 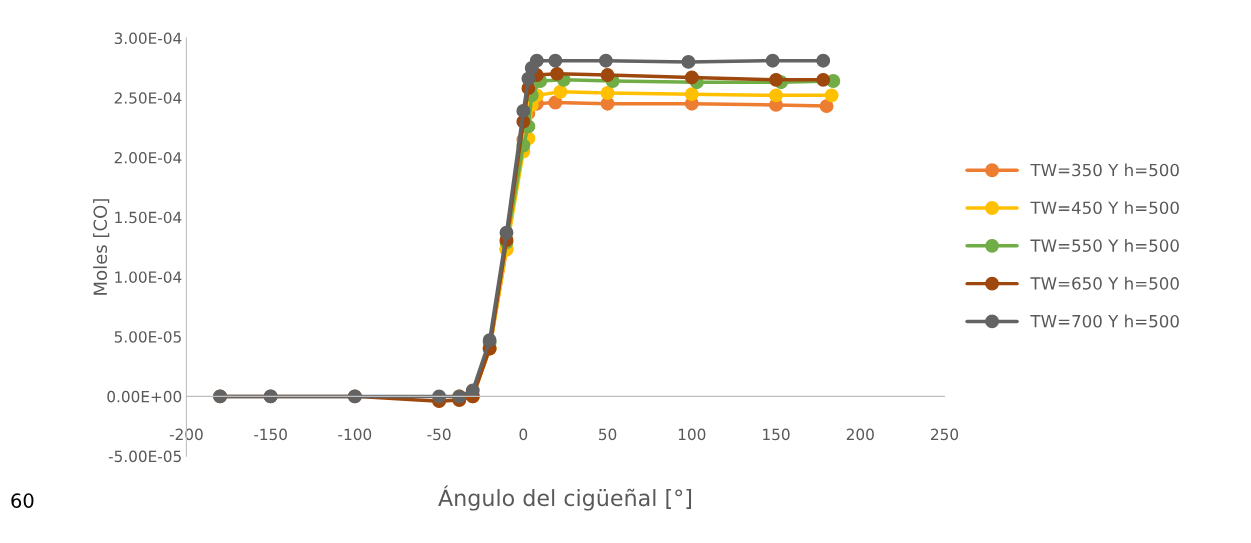 I want to click on legend-label: TW=550 Y h=500, so click(x=1104, y=245).